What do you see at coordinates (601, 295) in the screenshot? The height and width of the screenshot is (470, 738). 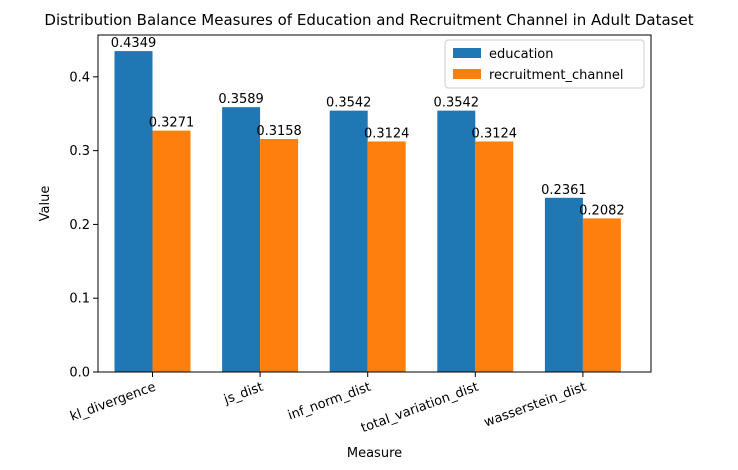 I see `bar-recruitment_channel-wasserstein_dist` at bounding box center [601, 295].